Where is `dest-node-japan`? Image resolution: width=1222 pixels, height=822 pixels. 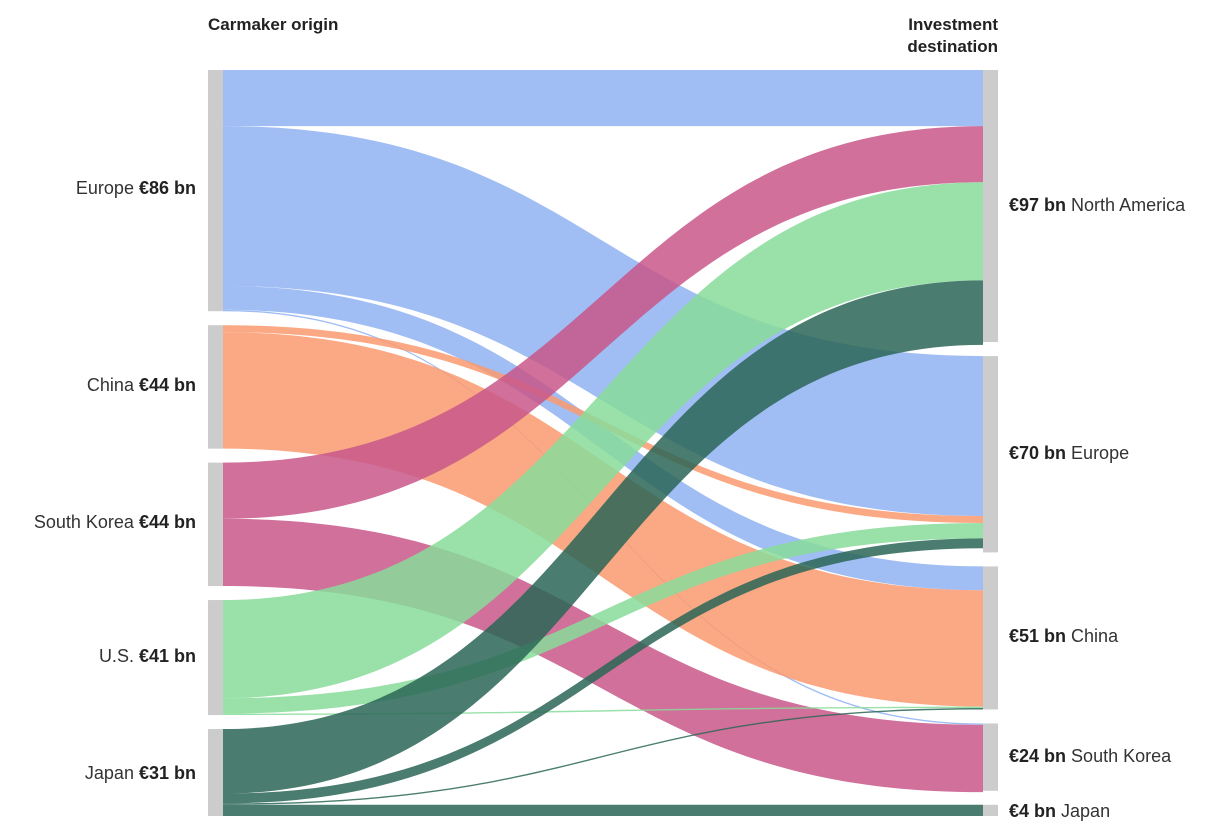 dest-node-japan is located at coordinates (990, 810).